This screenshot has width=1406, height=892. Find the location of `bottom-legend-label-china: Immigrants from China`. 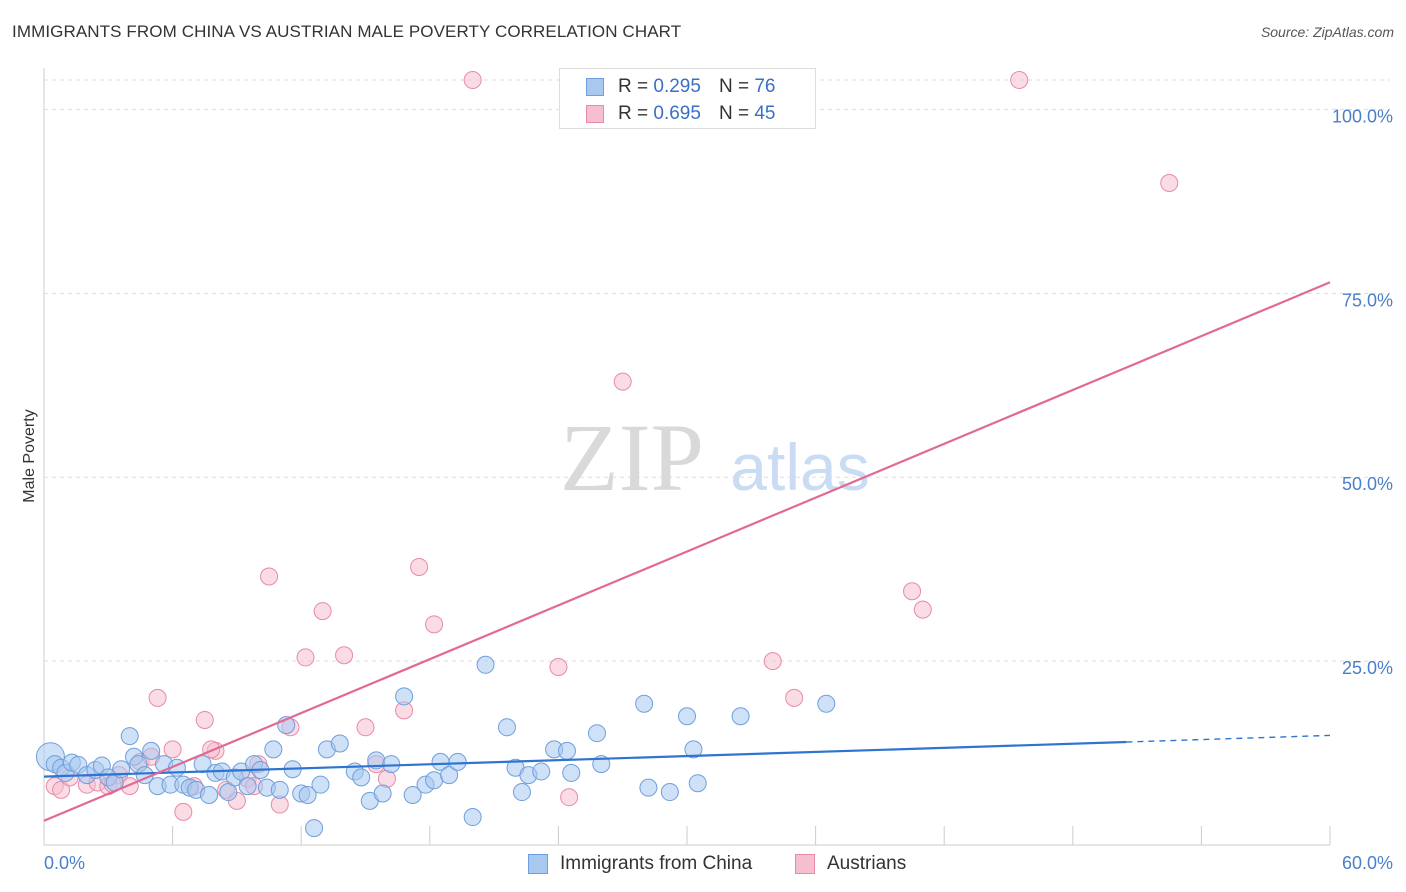

bottom-legend-label-china: Immigrants from China is located at coordinates (656, 863).